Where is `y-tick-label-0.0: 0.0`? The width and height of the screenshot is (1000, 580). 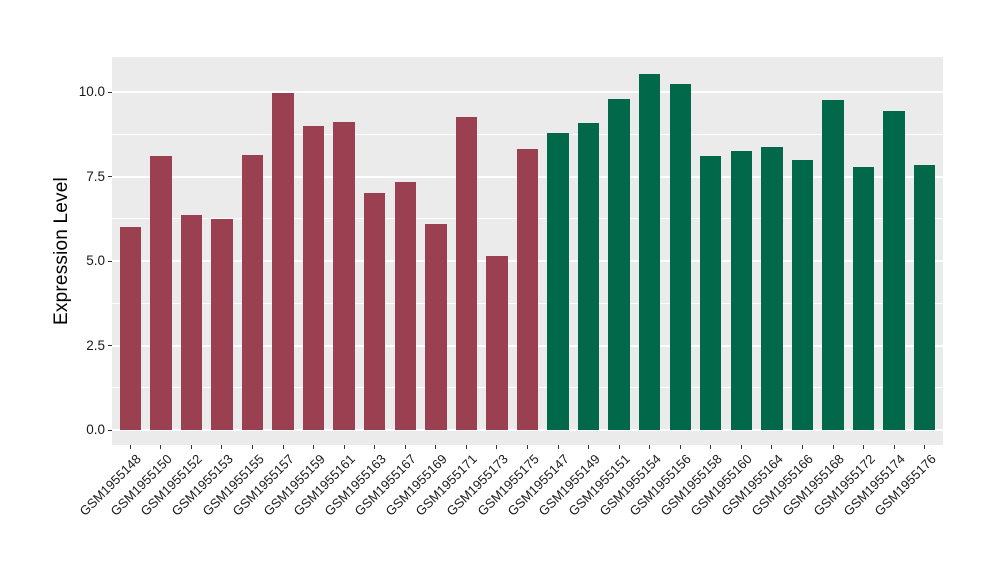
y-tick-label-0.0: 0.0 is located at coordinates (95, 429).